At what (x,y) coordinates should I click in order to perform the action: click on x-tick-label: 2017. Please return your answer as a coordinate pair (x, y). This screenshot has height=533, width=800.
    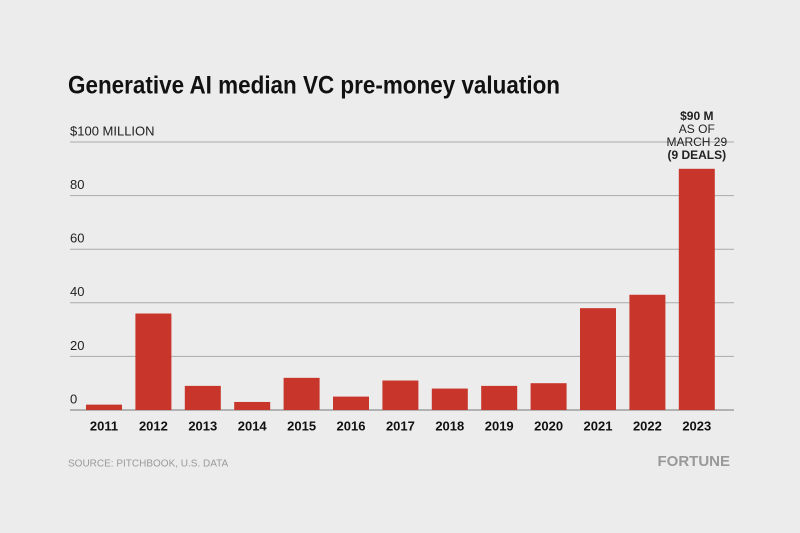
    Looking at the image, I should click on (400, 425).